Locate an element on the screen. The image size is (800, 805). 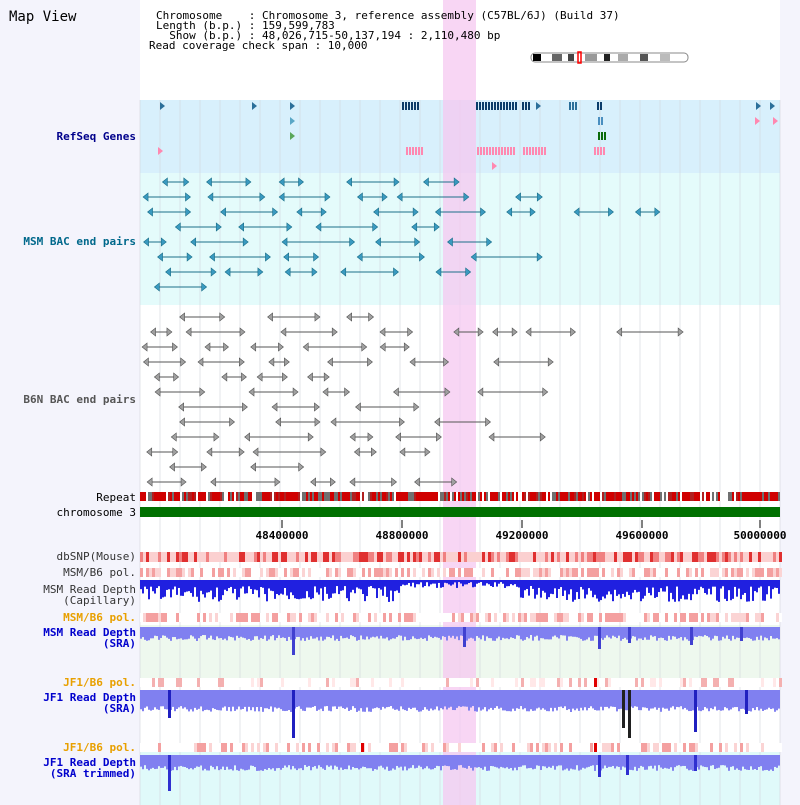
track-label-msm-depth-sra: MSM Read Depth (SRA) is located at coordinates (89, 638).